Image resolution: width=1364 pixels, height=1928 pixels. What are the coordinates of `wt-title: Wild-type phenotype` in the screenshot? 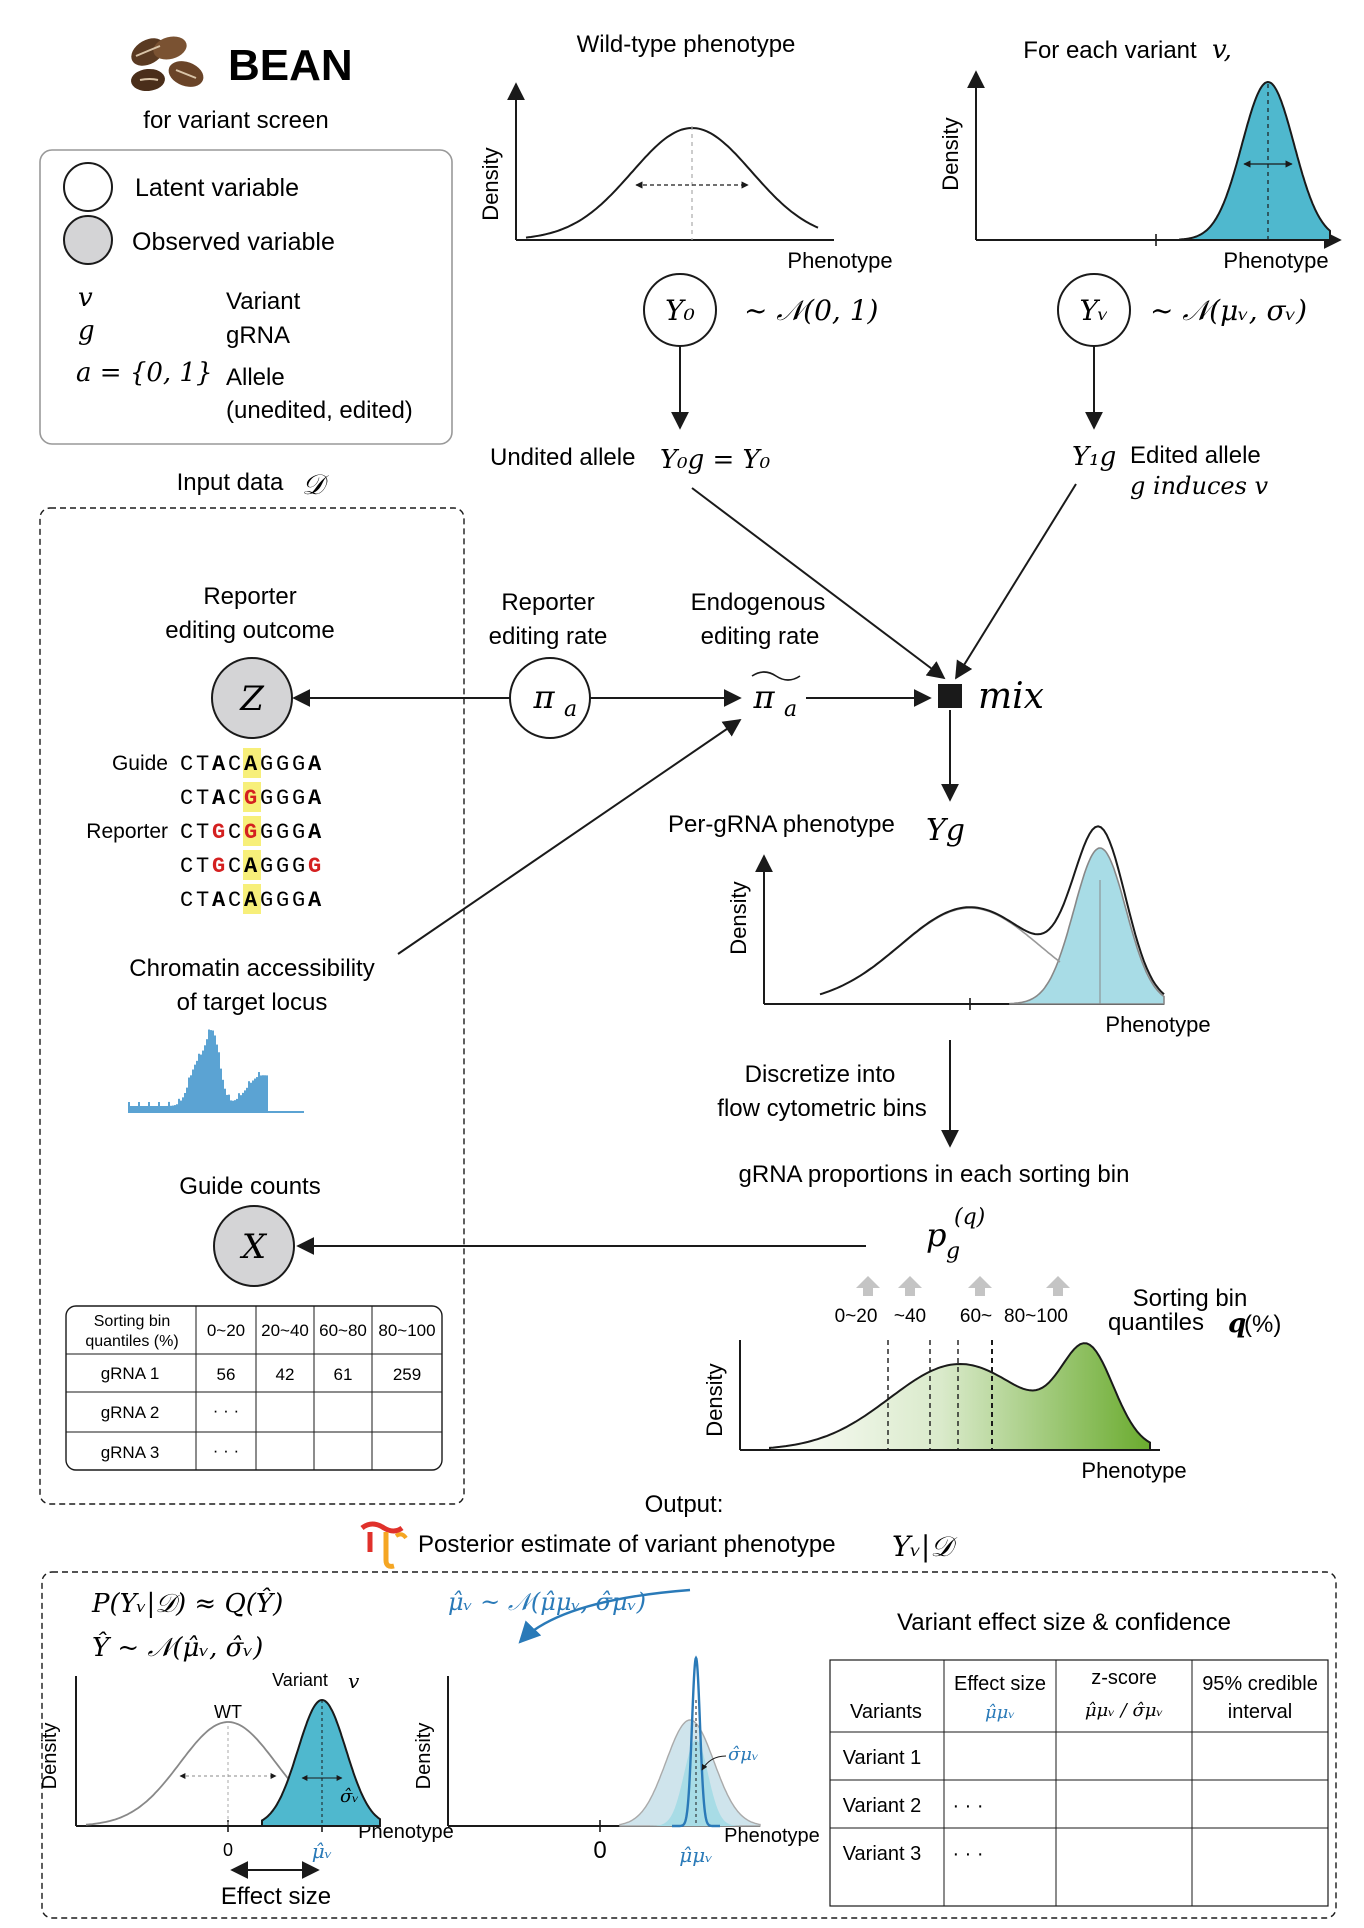 It's located at (686, 44).